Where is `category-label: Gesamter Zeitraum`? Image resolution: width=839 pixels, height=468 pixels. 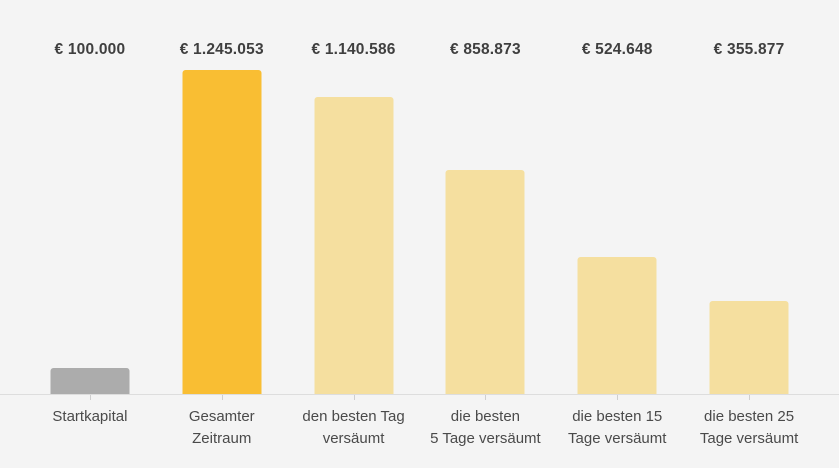 category-label: Gesamter Zeitraum is located at coordinates (221, 427).